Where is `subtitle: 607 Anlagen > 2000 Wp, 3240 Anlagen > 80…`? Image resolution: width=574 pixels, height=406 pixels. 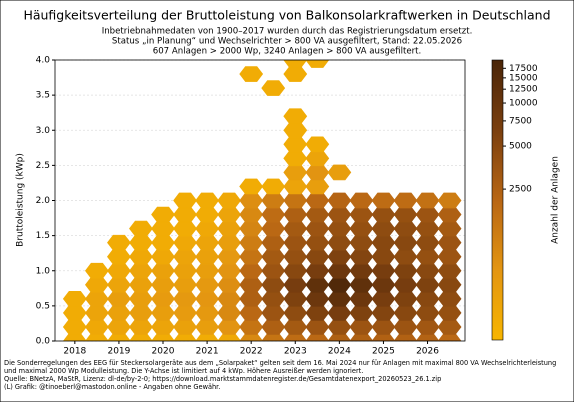 subtitle: 607 Anlagen > 2000 Wp, 3240 Anlagen > 80… is located at coordinates (287, 52).